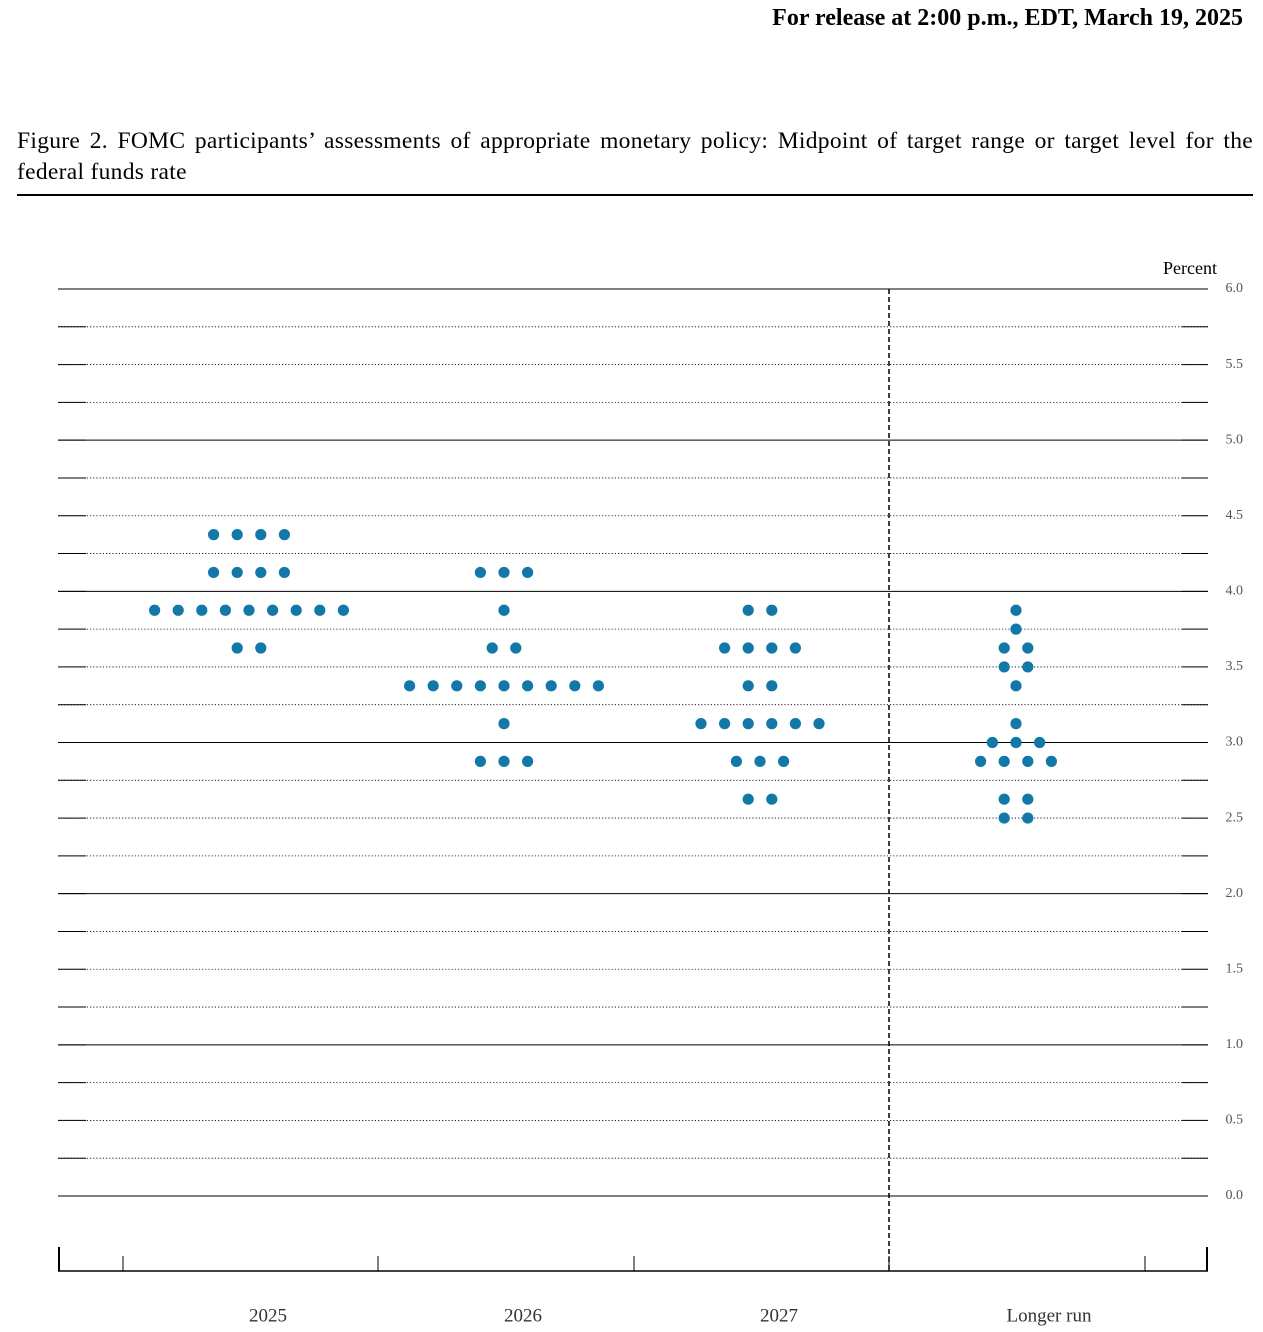 The height and width of the screenshot is (1332, 1263). What do you see at coordinates (1235, 364) in the screenshot?
I see `y-tick-label: 5.5` at bounding box center [1235, 364].